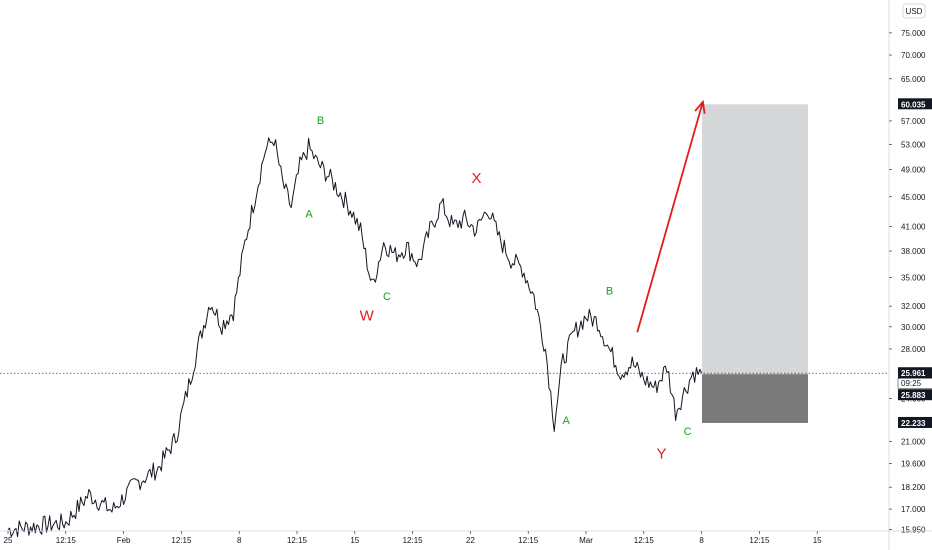  What do you see at coordinates (913, 306) in the screenshot?
I see `price-tick-label: 32.000` at bounding box center [913, 306].